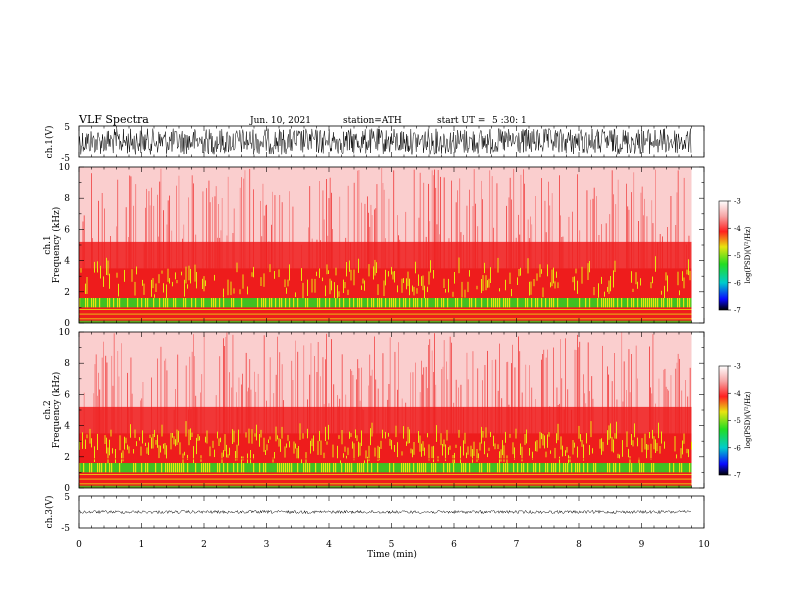  What do you see at coordinates (454, 545) in the screenshot?
I see `time-axis-tick-label: 6` at bounding box center [454, 545].